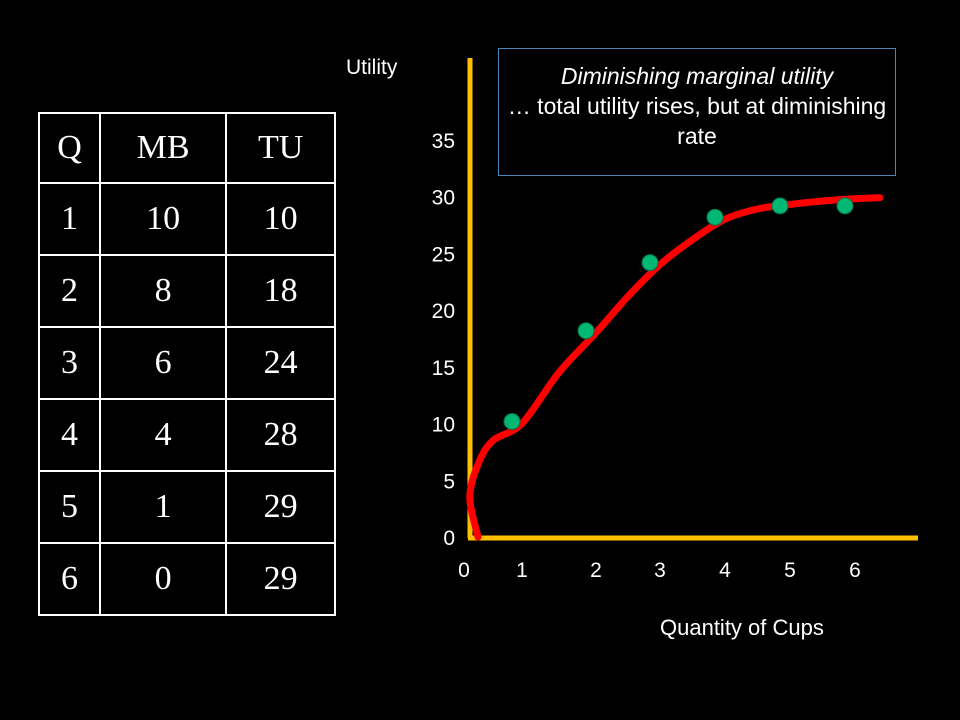 The image size is (960, 720). Describe the element at coordinates (69, 579) in the screenshot. I see `cell-q: 6` at that location.